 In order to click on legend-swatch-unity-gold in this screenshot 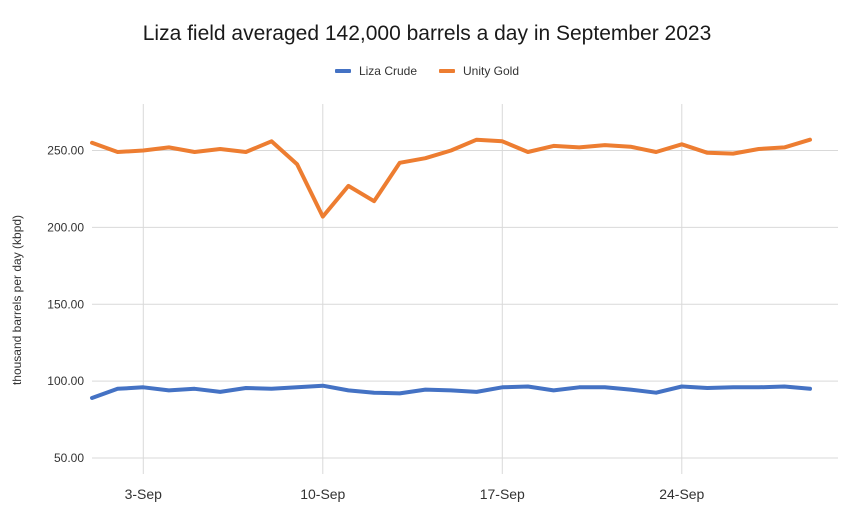, I will do `click(447, 71)`.